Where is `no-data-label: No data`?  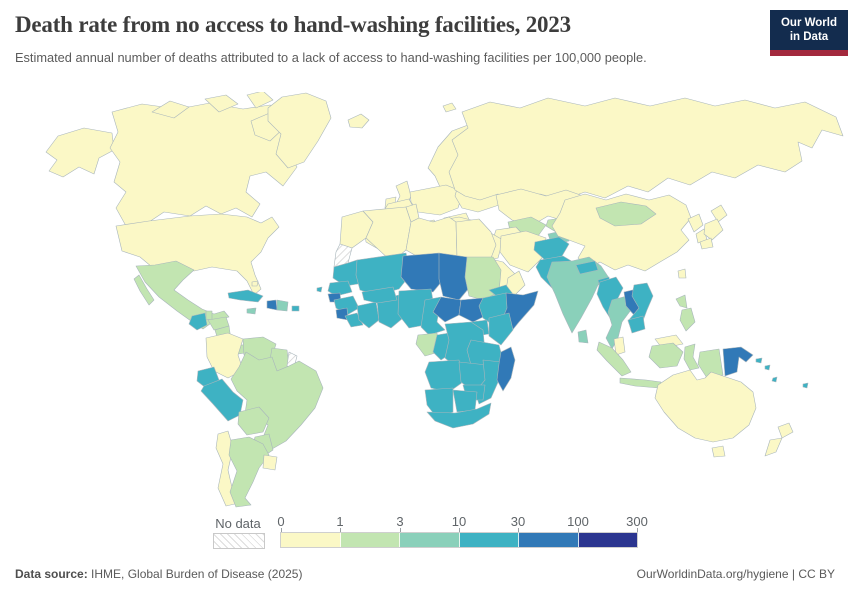 no-data-label: No data is located at coordinates (238, 523).